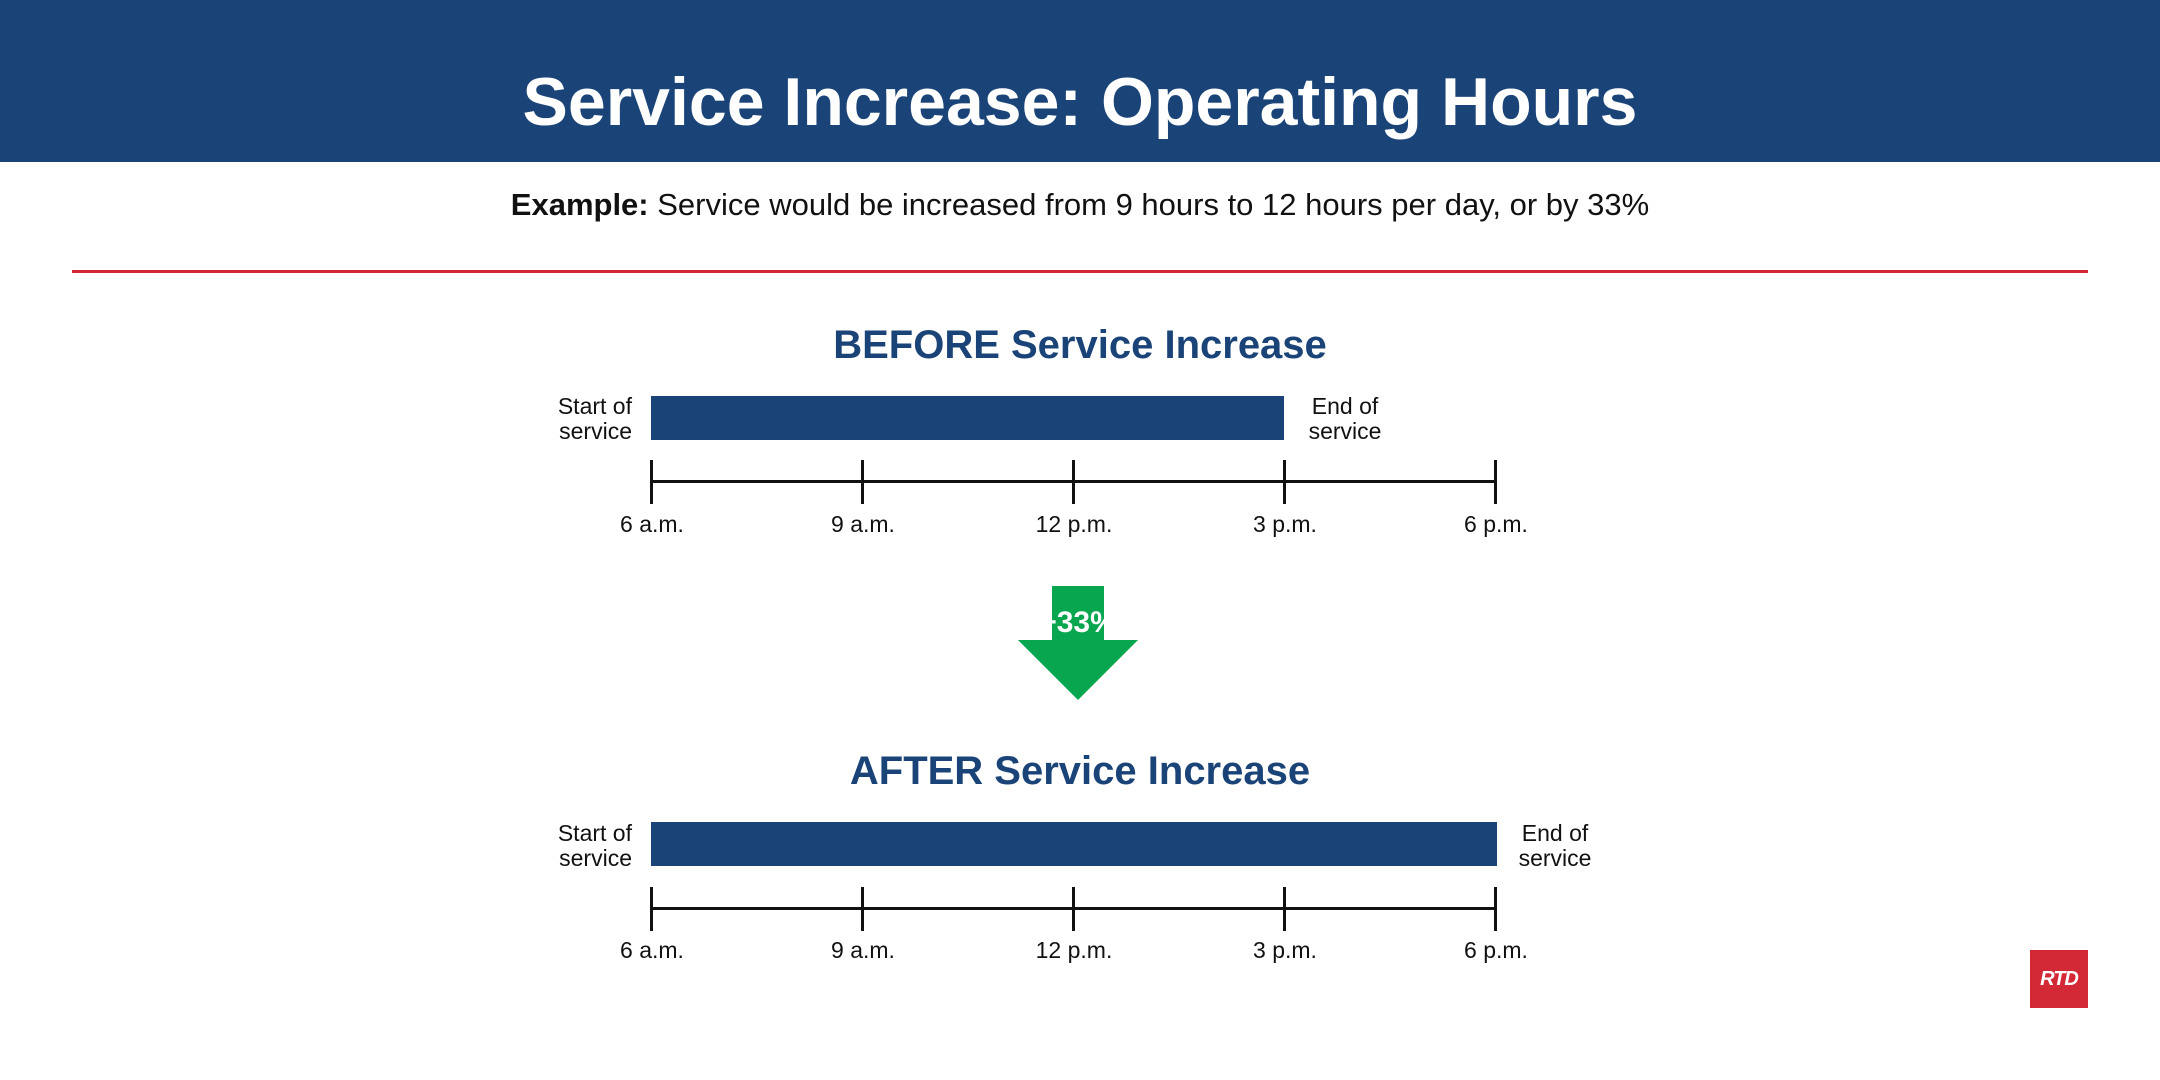  What do you see at coordinates (594, 833) in the screenshot?
I see `after-start-label-line-1: Start of` at bounding box center [594, 833].